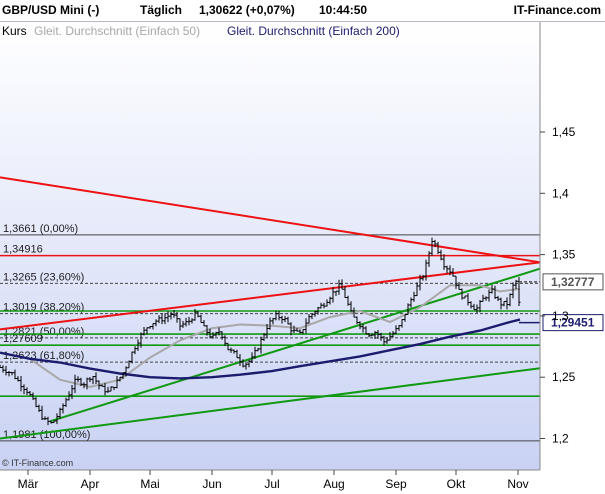  Describe the element at coordinates (560, 439) in the screenshot. I see `y-tick-label: 1,2` at that location.